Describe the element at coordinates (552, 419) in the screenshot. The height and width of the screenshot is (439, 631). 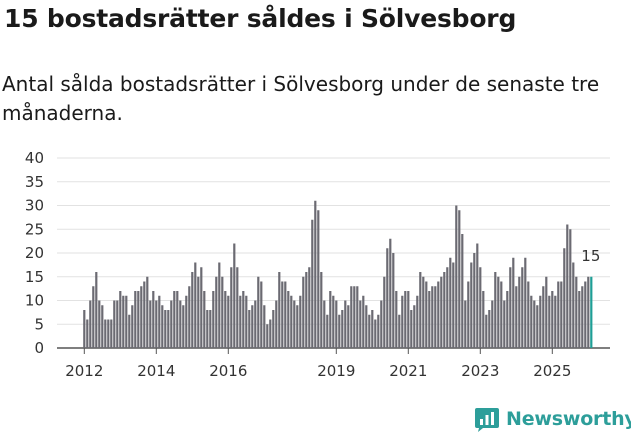
I see `newsworthy-brand: Newsworthy` at that location.